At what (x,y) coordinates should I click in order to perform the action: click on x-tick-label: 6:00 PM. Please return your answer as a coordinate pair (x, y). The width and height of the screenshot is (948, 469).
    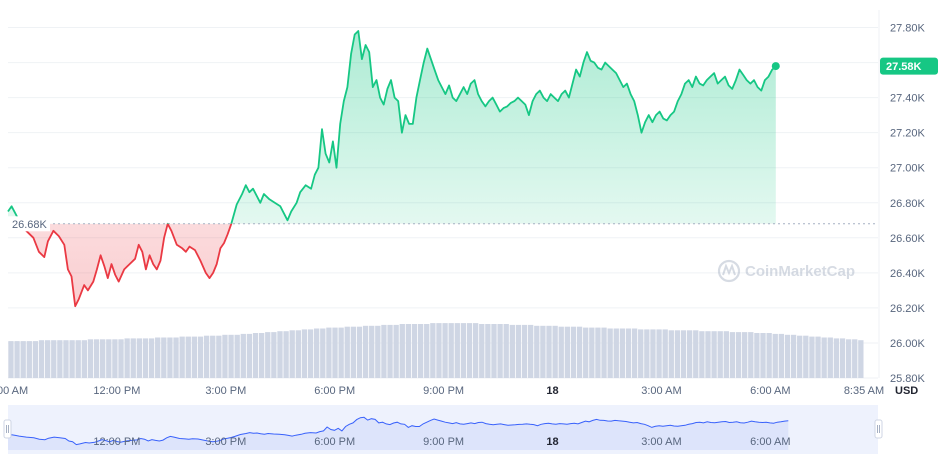
    Looking at the image, I should click on (334, 391).